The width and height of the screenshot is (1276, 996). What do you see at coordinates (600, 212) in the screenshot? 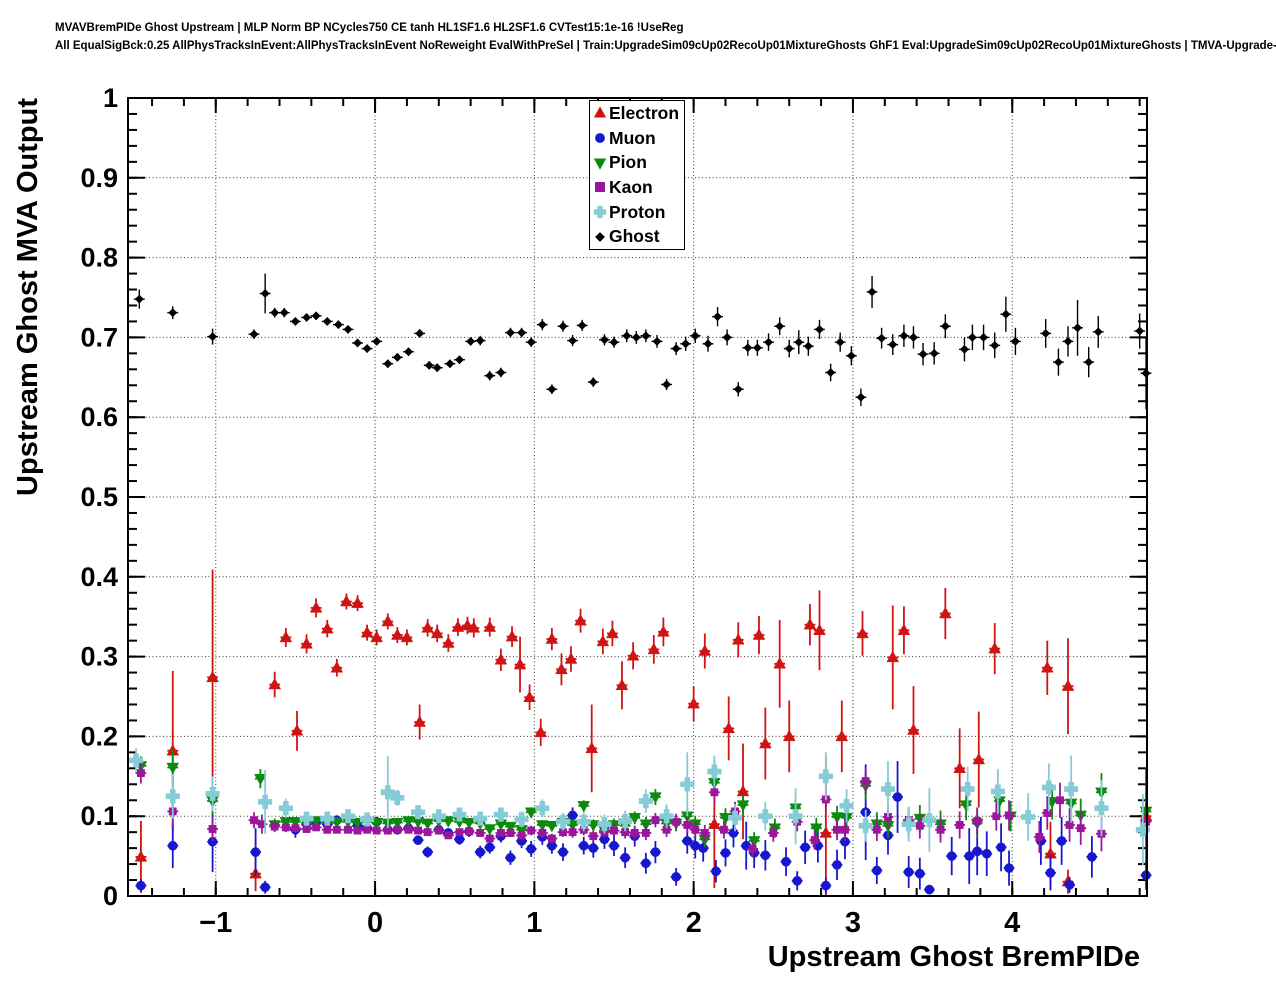
I see `star-icon` at bounding box center [600, 212].